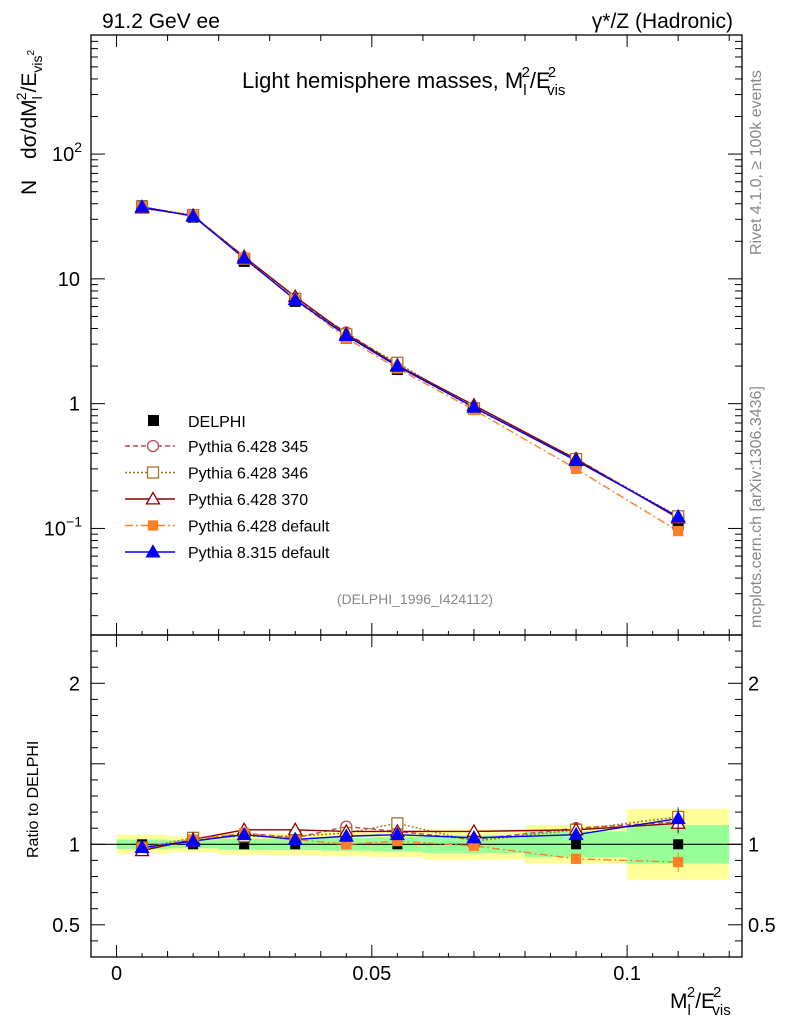  Describe the element at coordinates (259, 553) in the screenshot. I see `legend-label: Pythia 8.315 default` at that location.